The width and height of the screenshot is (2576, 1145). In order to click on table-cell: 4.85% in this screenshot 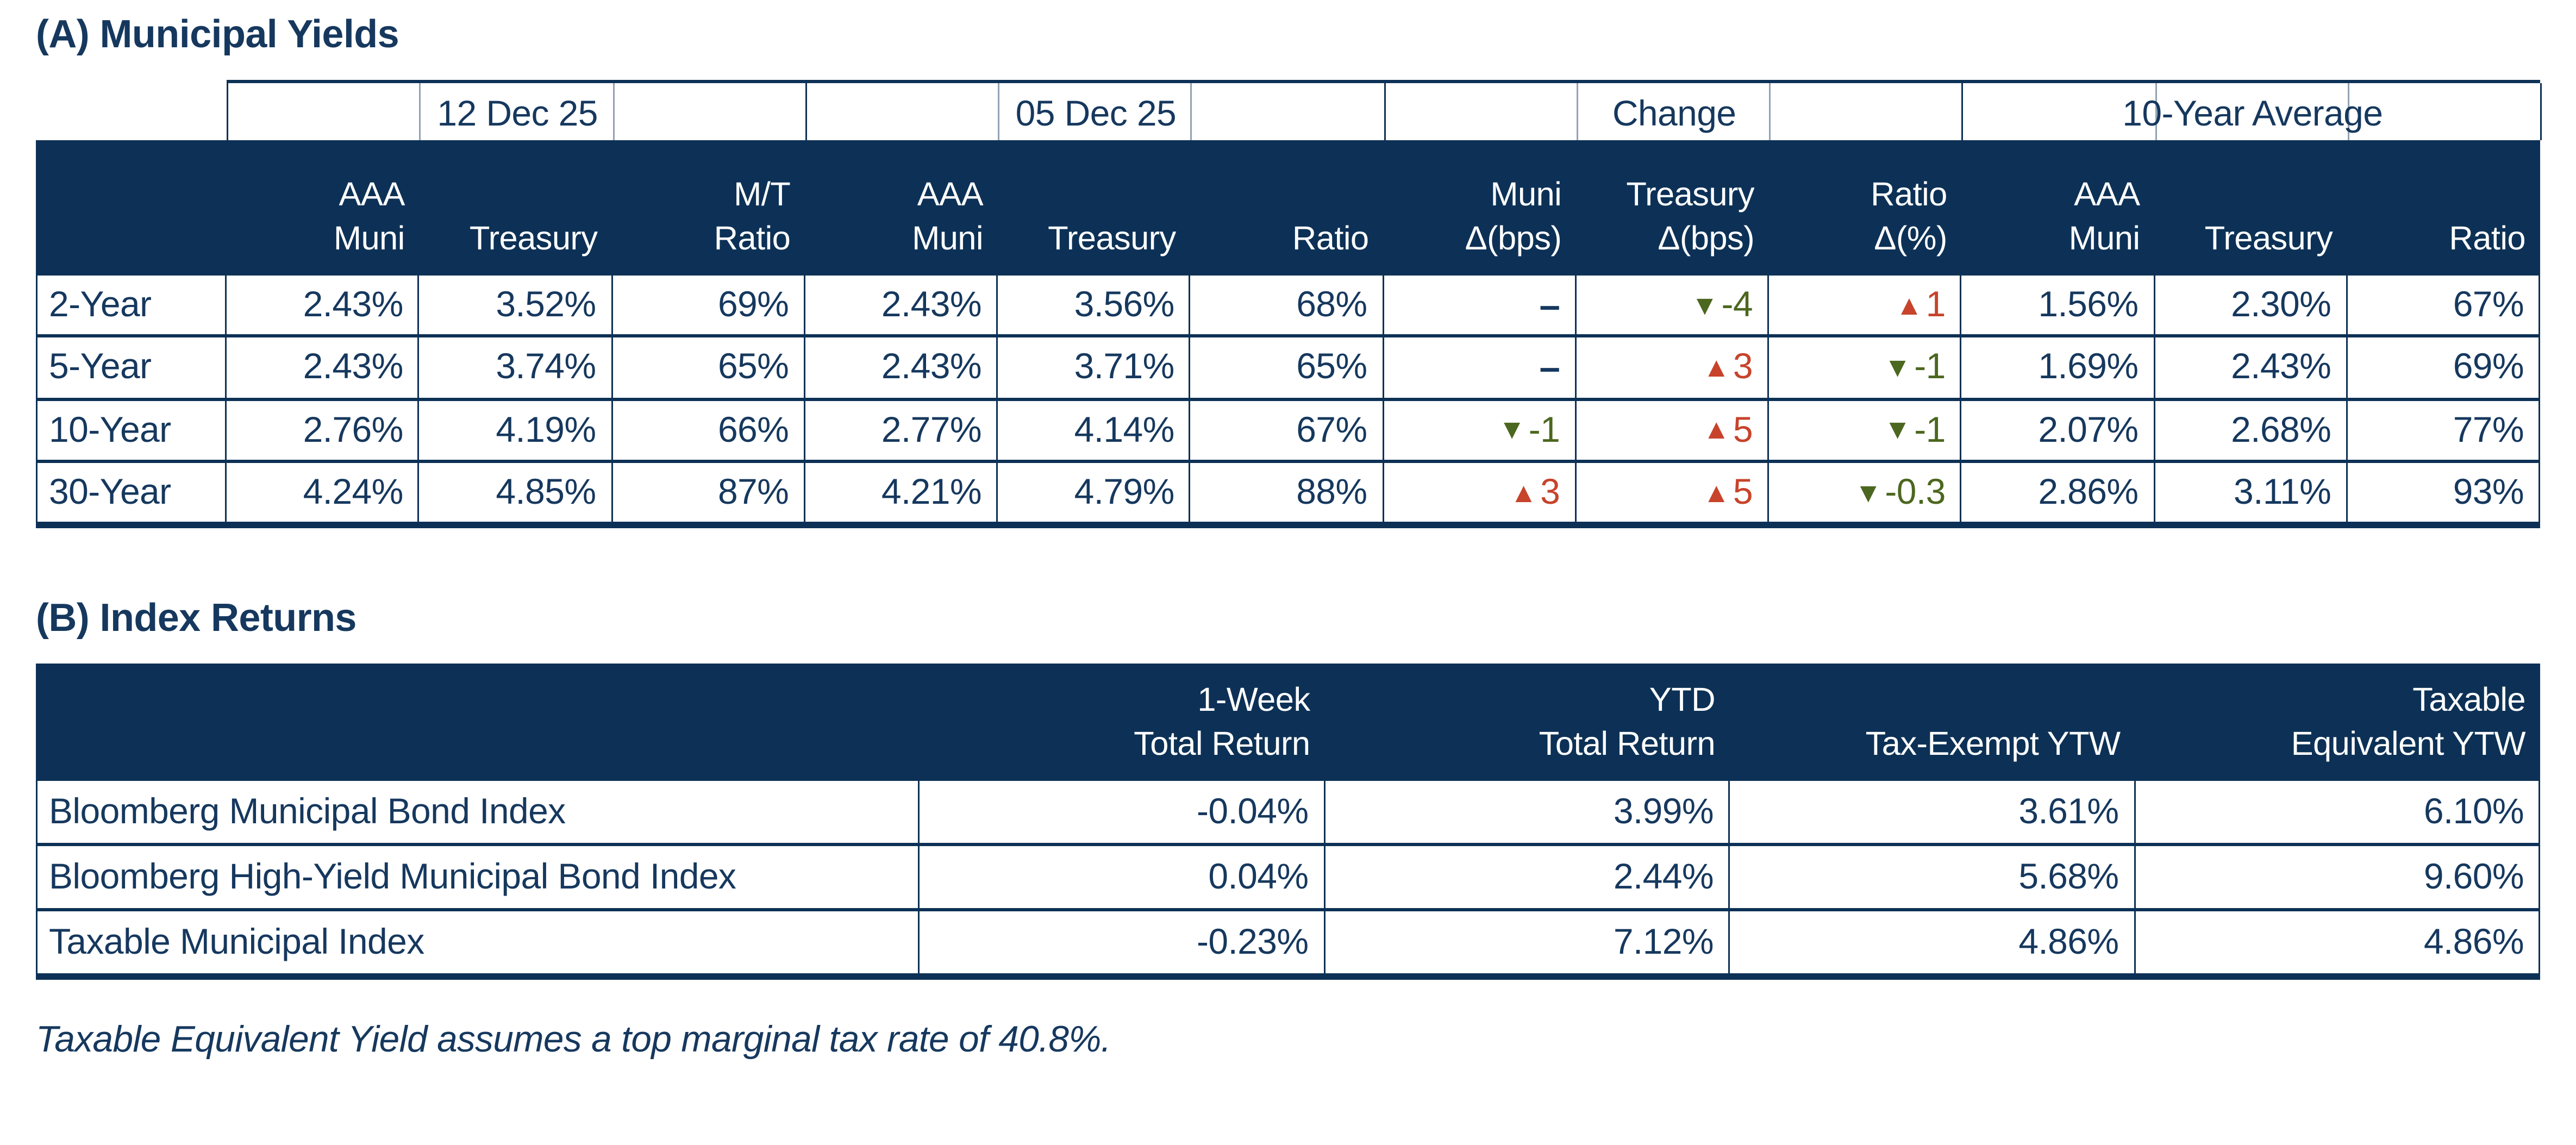, I will do `click(516, 492)`.